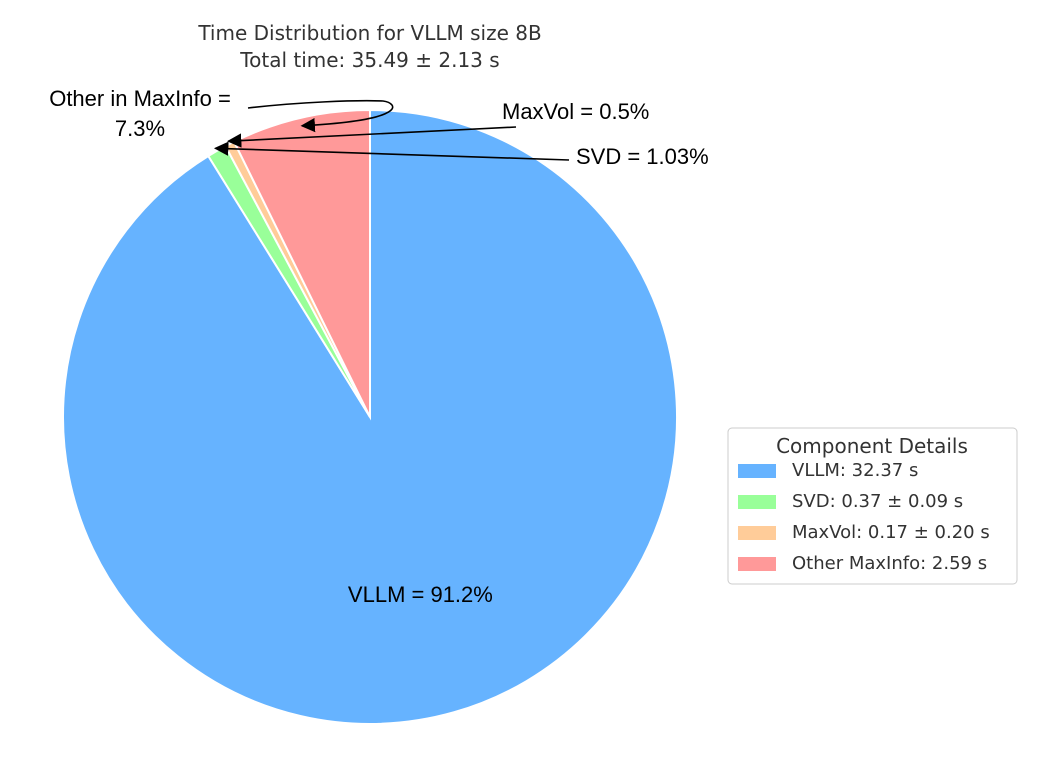  I want to click on legend-title: Component Details, so click(872, 446).